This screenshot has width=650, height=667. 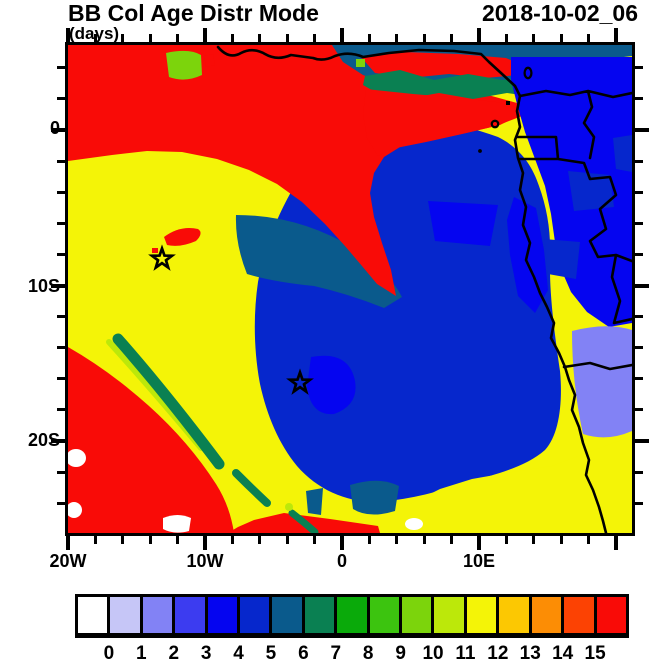 I want to click on colorbar-tick-label: 11, so click(x=465, y=653).